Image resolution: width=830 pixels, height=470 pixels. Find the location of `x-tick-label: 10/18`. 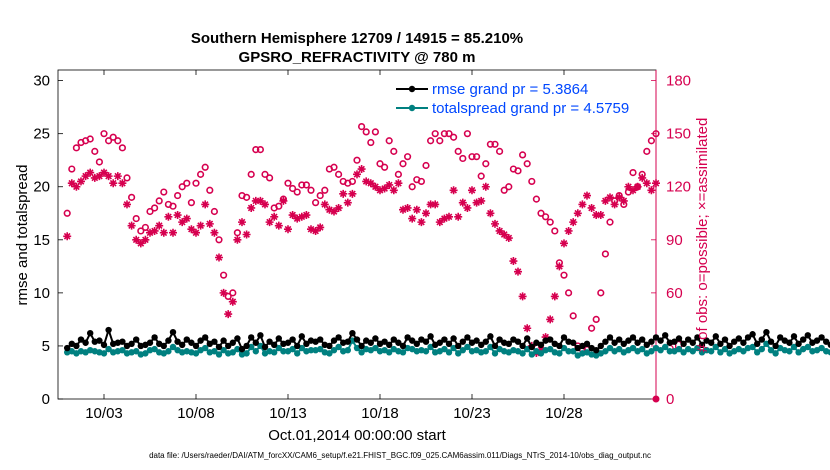

x-tick-label: 10/18 is located at coordinates (380, 413).